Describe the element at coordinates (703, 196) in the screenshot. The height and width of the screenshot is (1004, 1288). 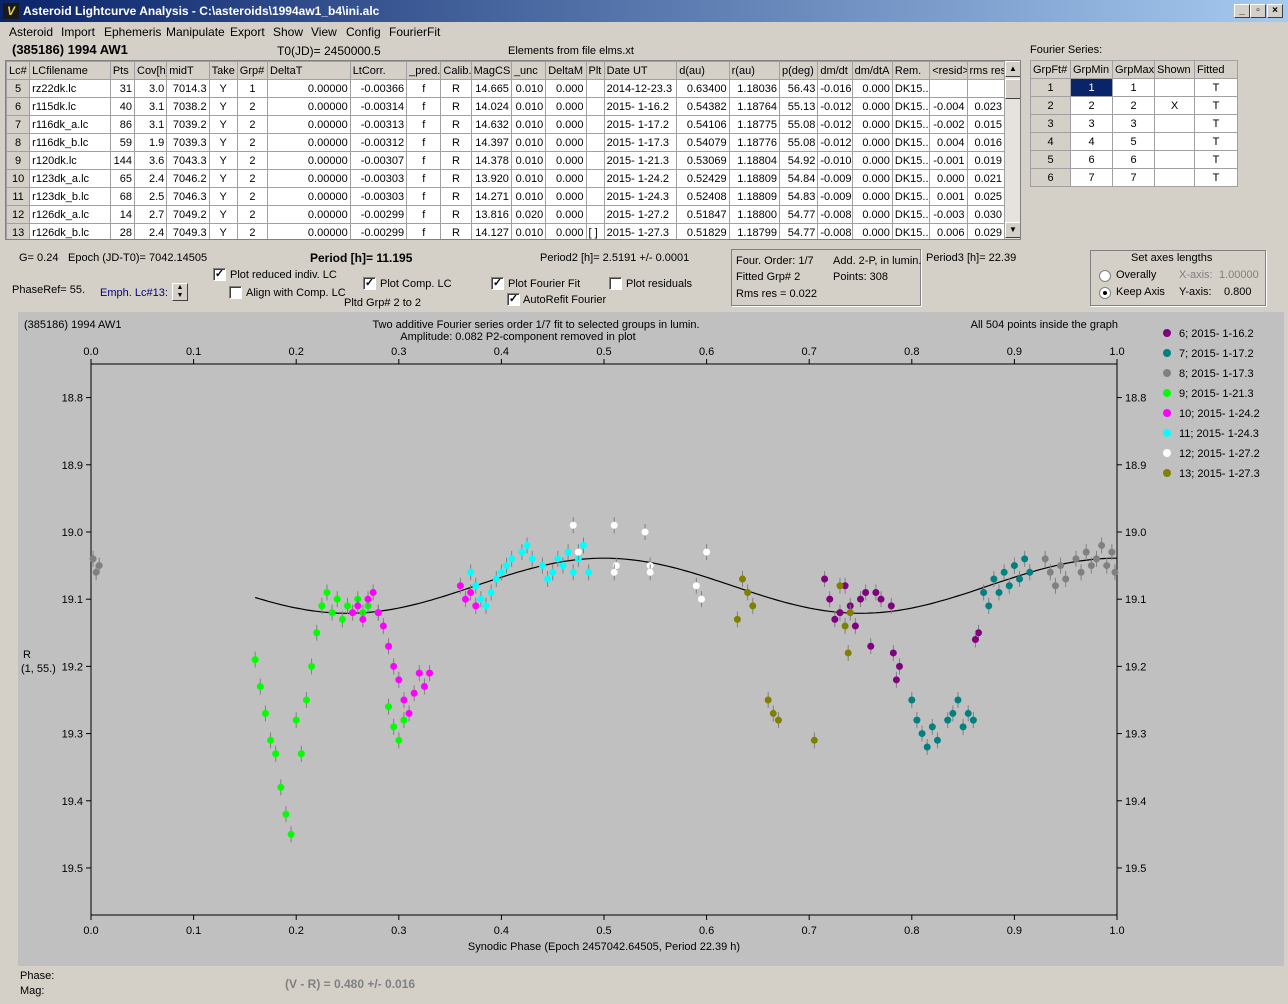
I see `table-cell: 0.52408` at that location.